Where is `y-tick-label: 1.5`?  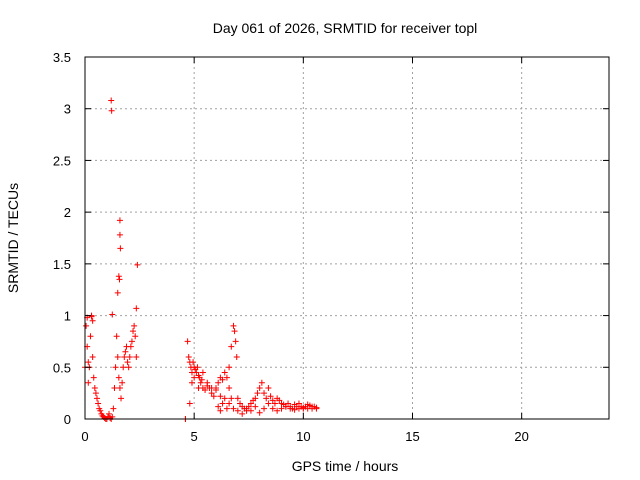
y-tick-label: 1.5 is located at coordinates (62, 264).